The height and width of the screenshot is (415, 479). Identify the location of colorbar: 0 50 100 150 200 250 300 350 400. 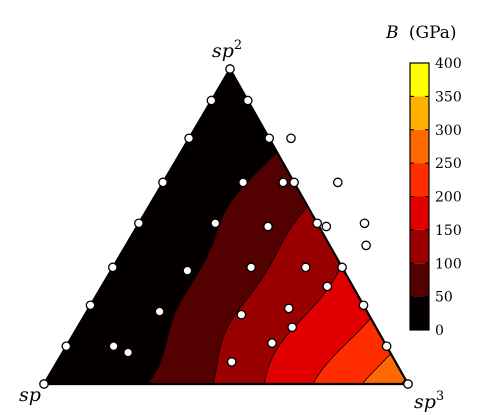
(435, 197).